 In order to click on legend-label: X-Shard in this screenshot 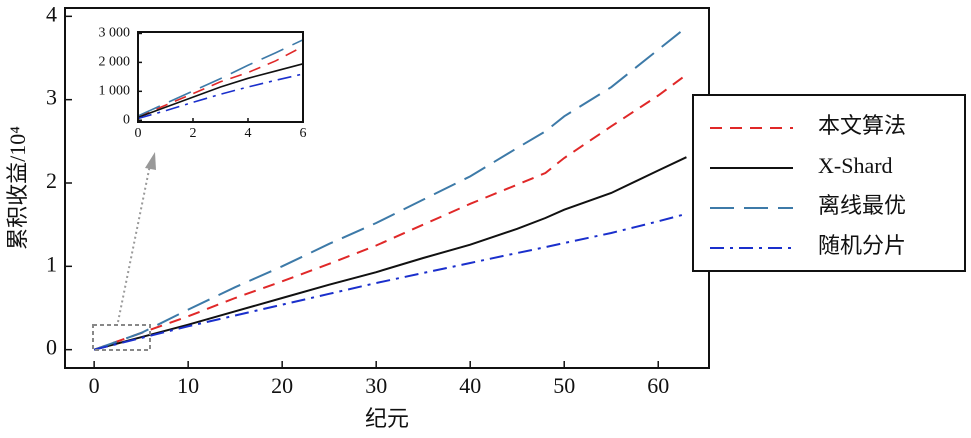, I will do `click(855, 165)`.